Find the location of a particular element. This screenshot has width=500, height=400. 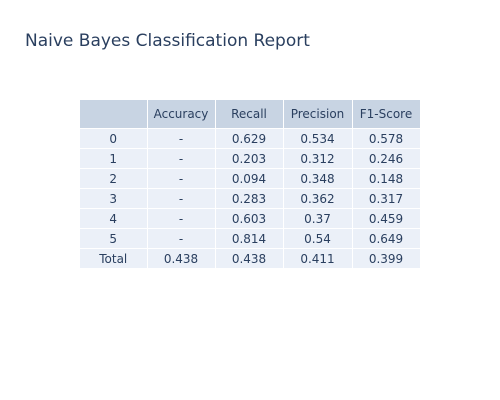

precision-cell: 0.411 is located at coordinates (318, 258).